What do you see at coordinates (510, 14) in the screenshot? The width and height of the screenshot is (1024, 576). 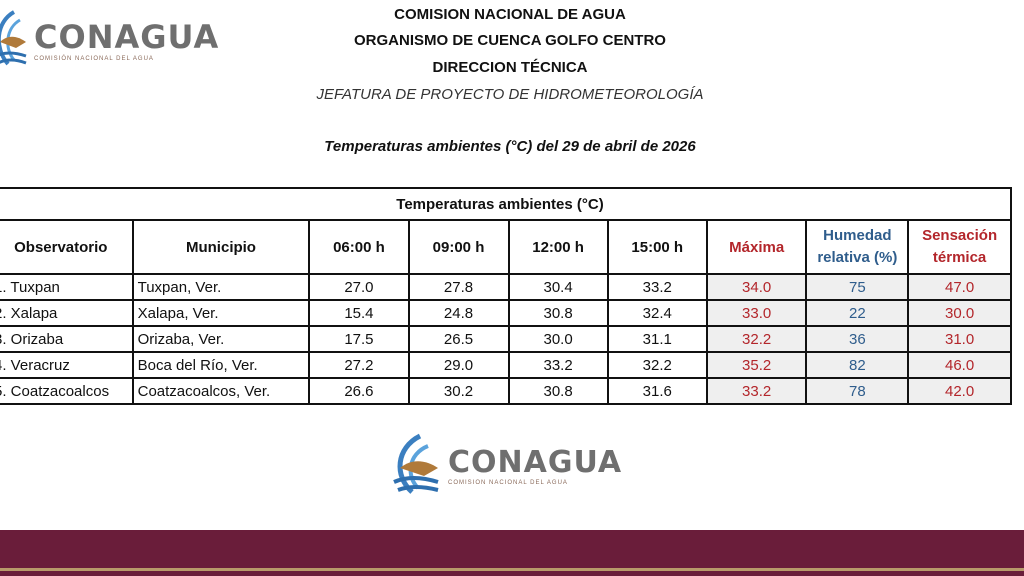 I see `header-line: COMISION NACIONAL DE AGUA` at bounding box center [510, 14].